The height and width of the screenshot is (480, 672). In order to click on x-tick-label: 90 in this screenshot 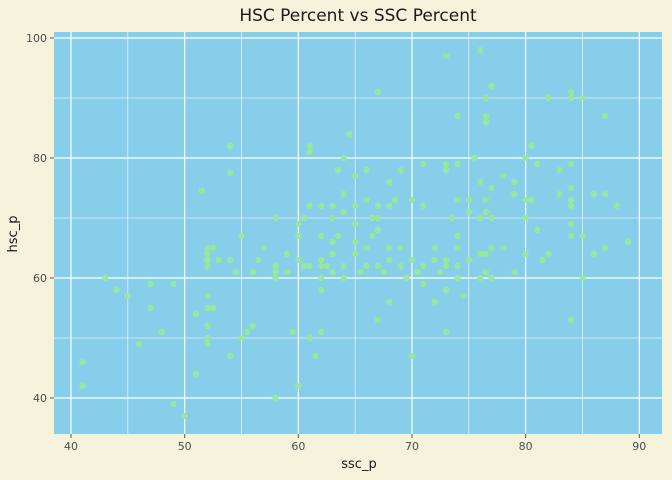, I will do `click(639, 446)`.